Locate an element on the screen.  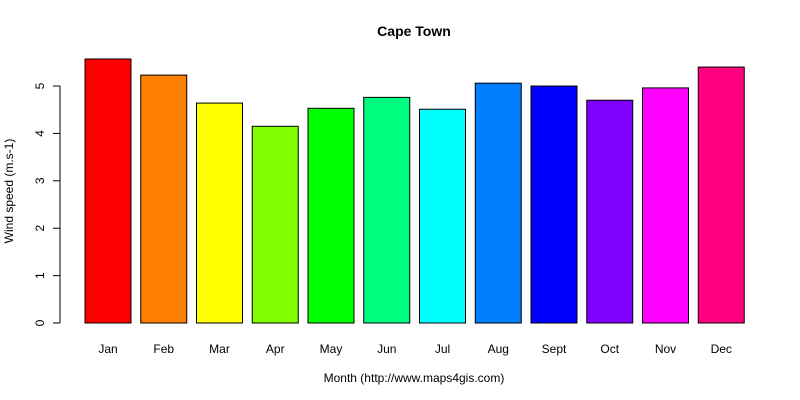
y-tick-label: 0 is located at coordinates (40, 322).